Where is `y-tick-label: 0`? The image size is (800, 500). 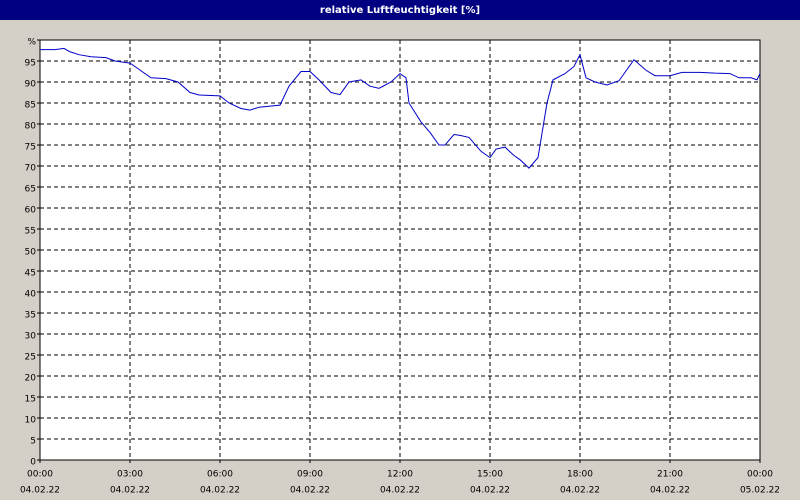
y-tick-label: 0 is located at coordinates (33, 463).